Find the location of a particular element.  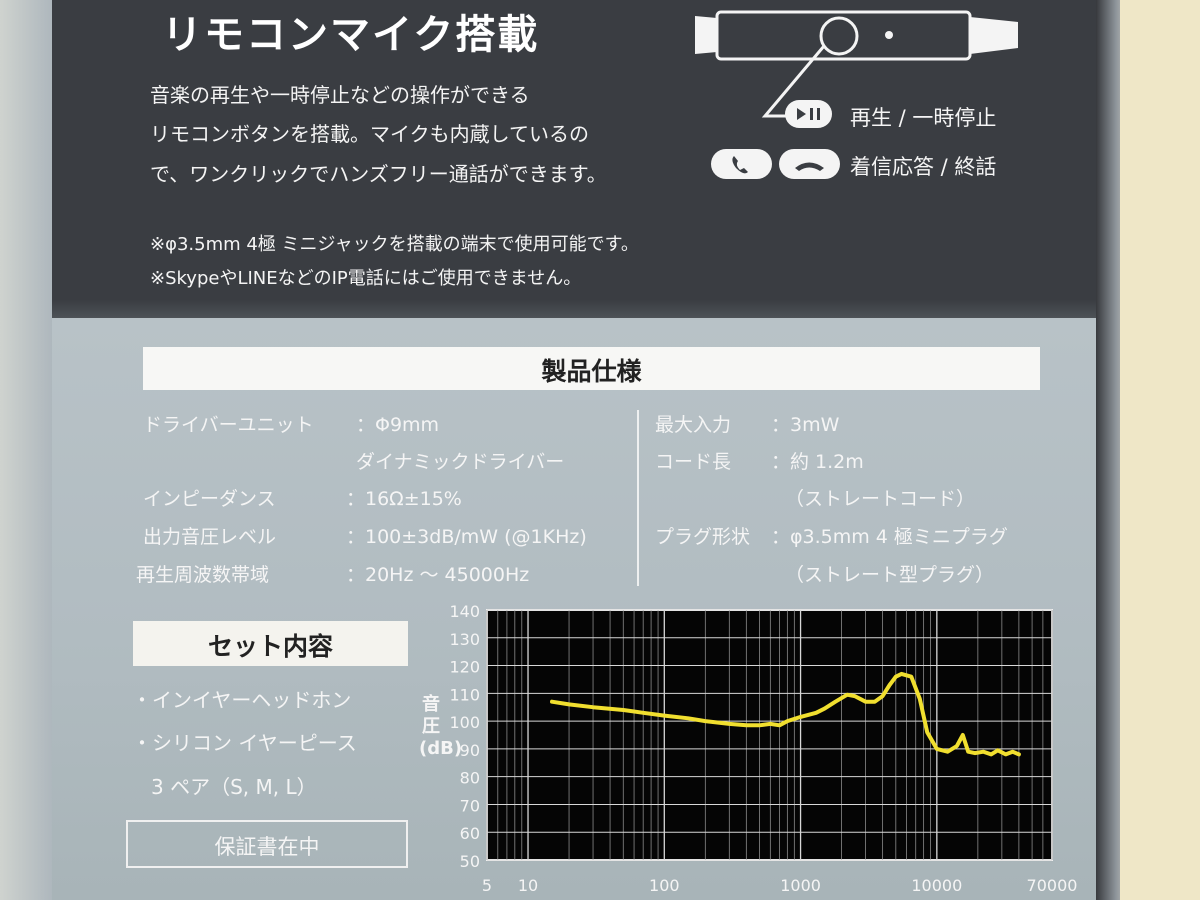

call-answer-end-label: 着信応答 / 終話 is located at coordinates (923, 167).